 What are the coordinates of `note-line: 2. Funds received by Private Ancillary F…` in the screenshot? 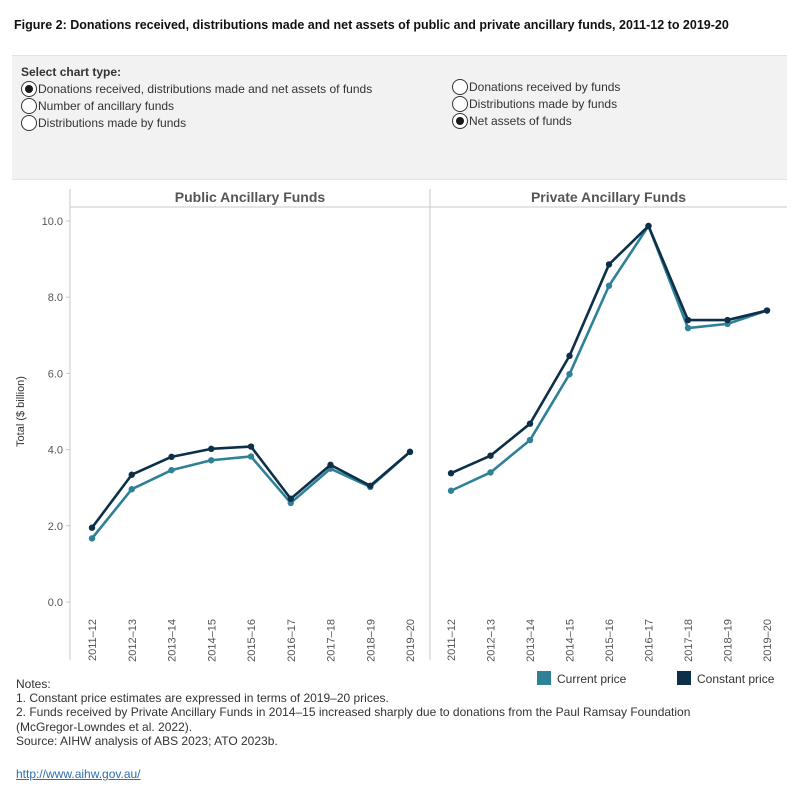 It's located at (353, 712).